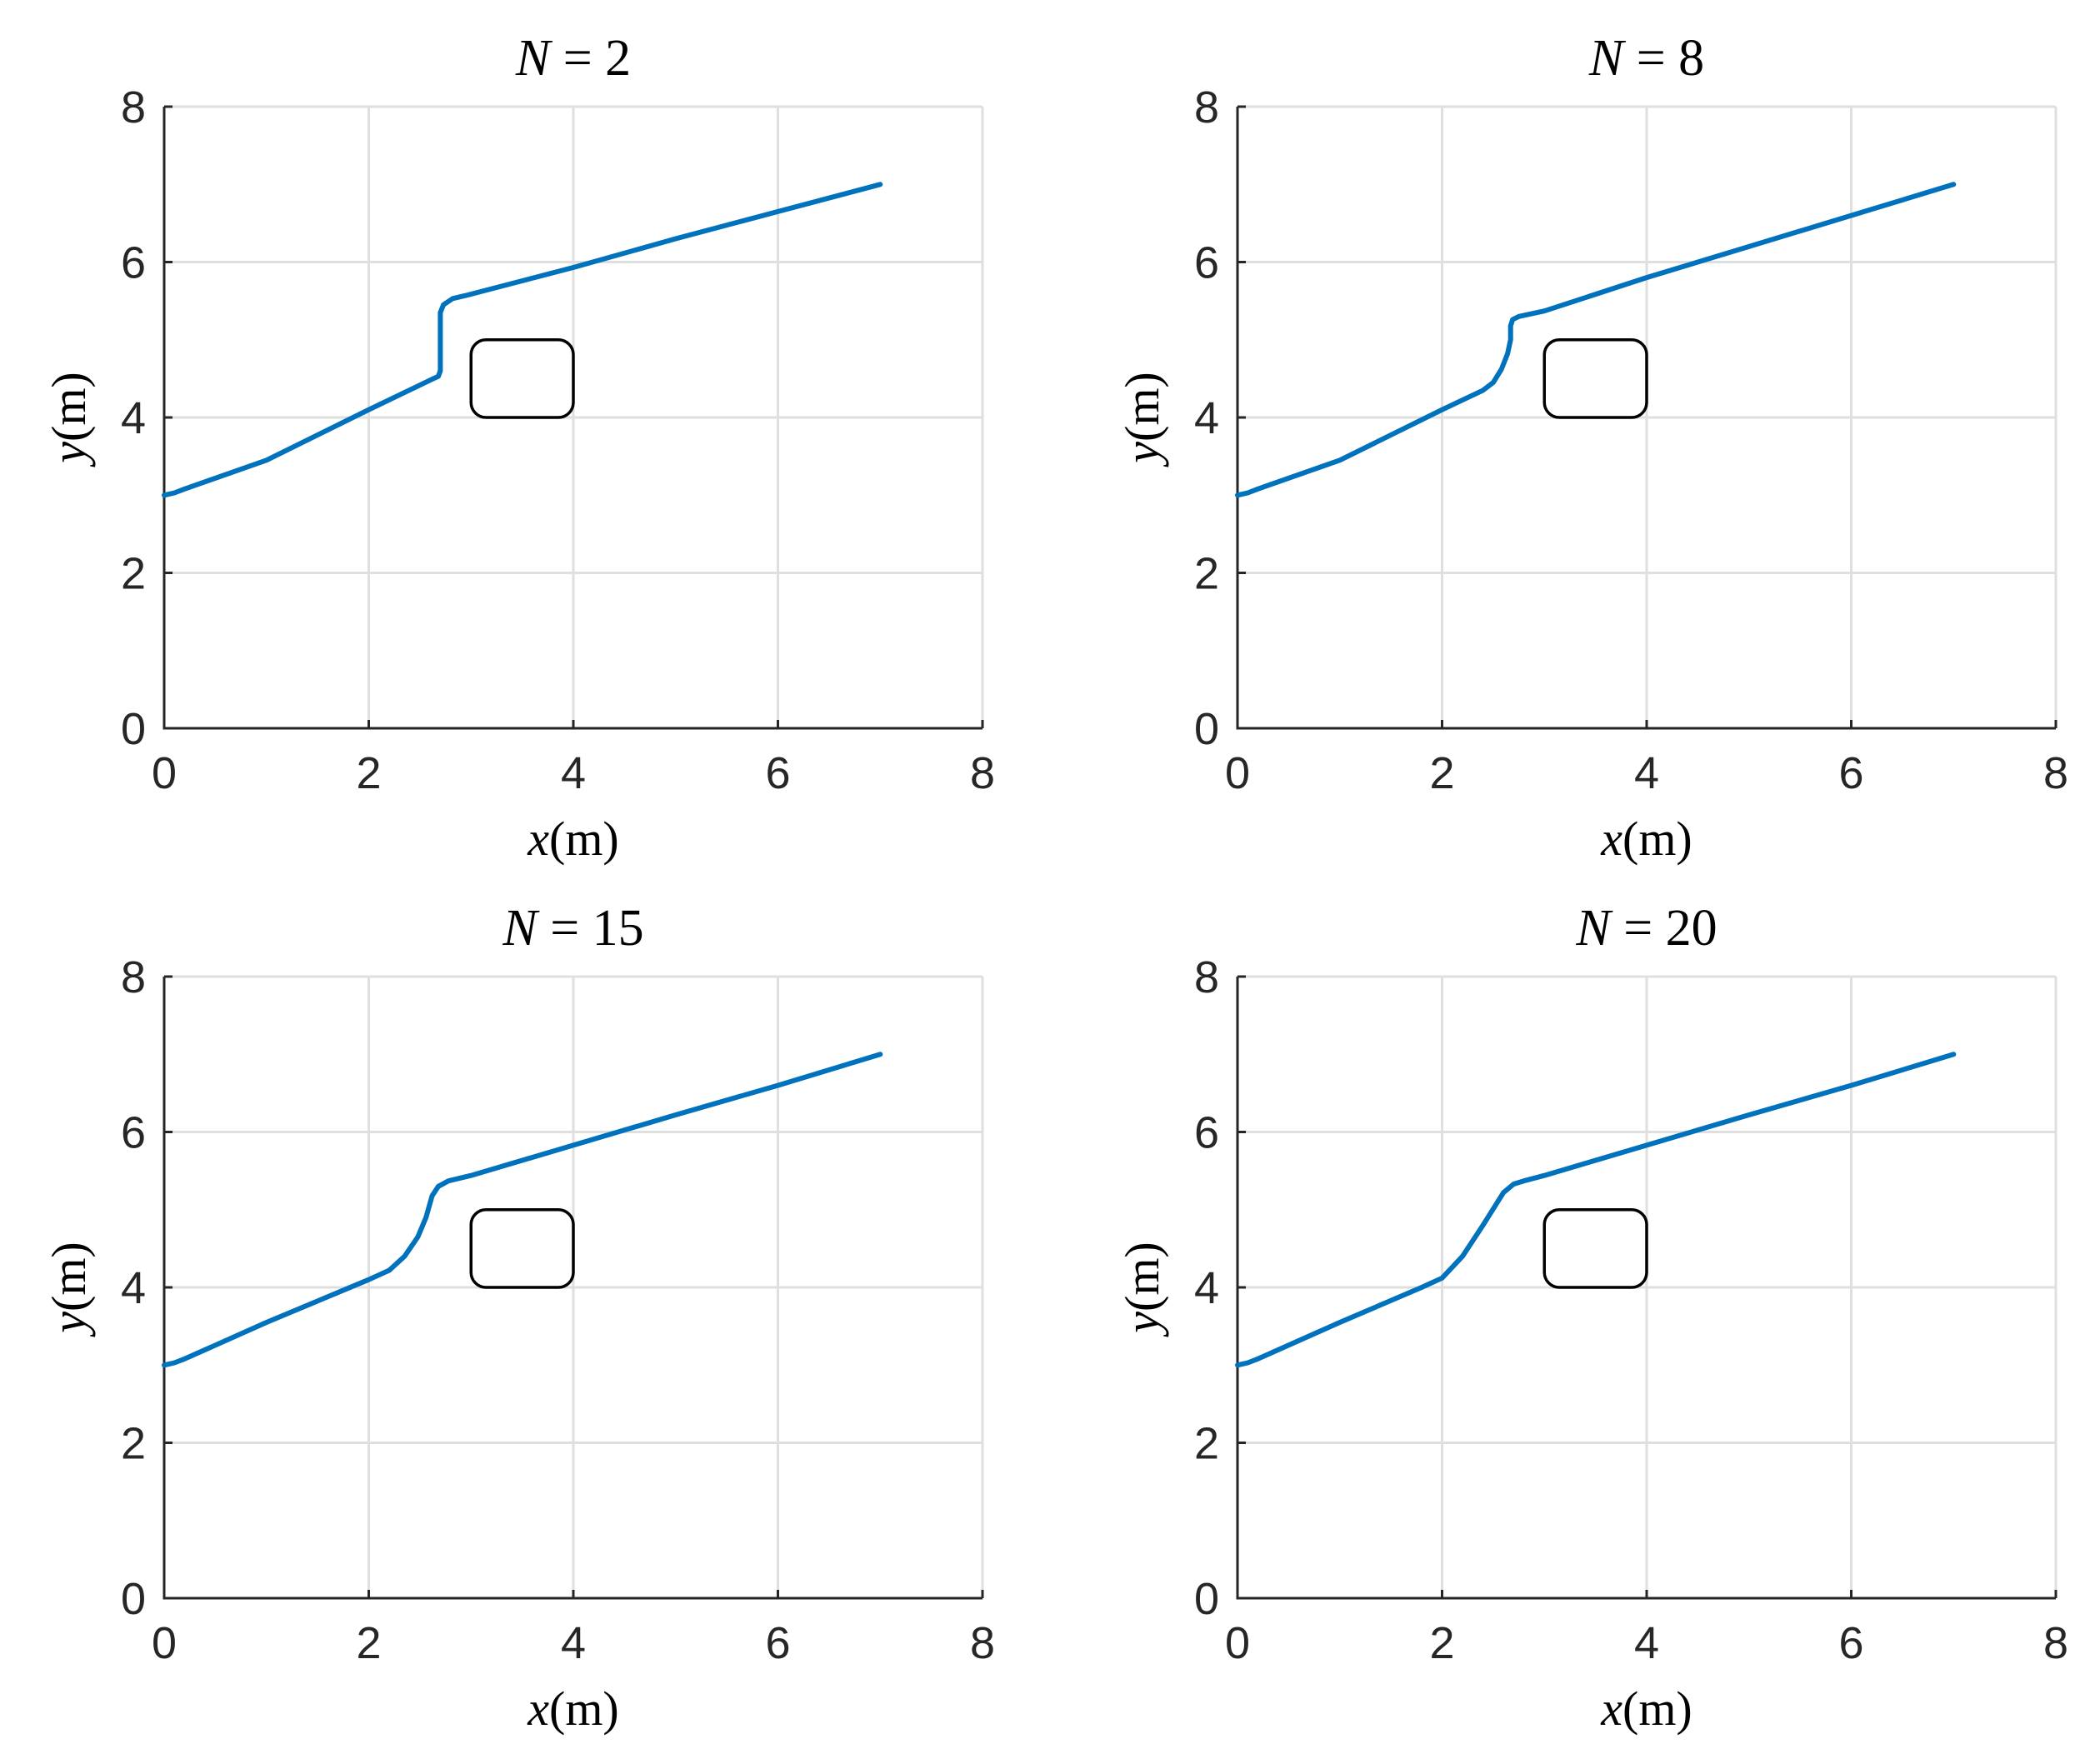 The height and width of the screenshot is (1764, 2100). I want to click on subplot-title: N = 15, so click(572, 929).